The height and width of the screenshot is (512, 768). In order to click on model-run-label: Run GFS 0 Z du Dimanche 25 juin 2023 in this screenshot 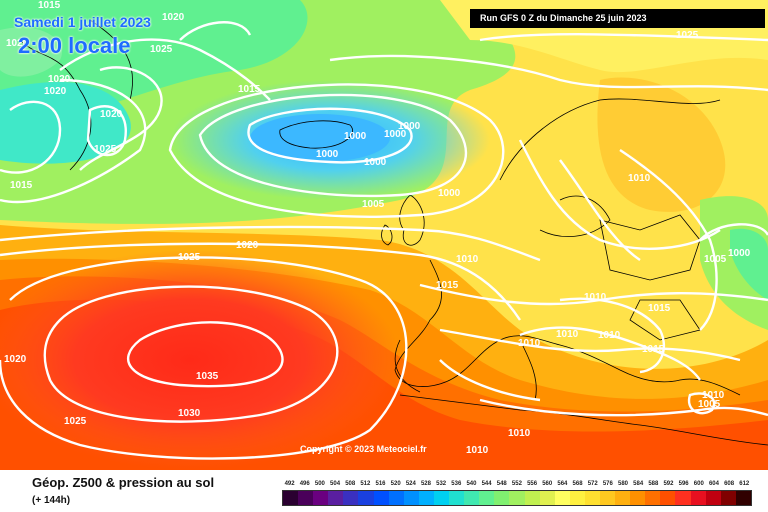, I will do `click(617, 18)`.